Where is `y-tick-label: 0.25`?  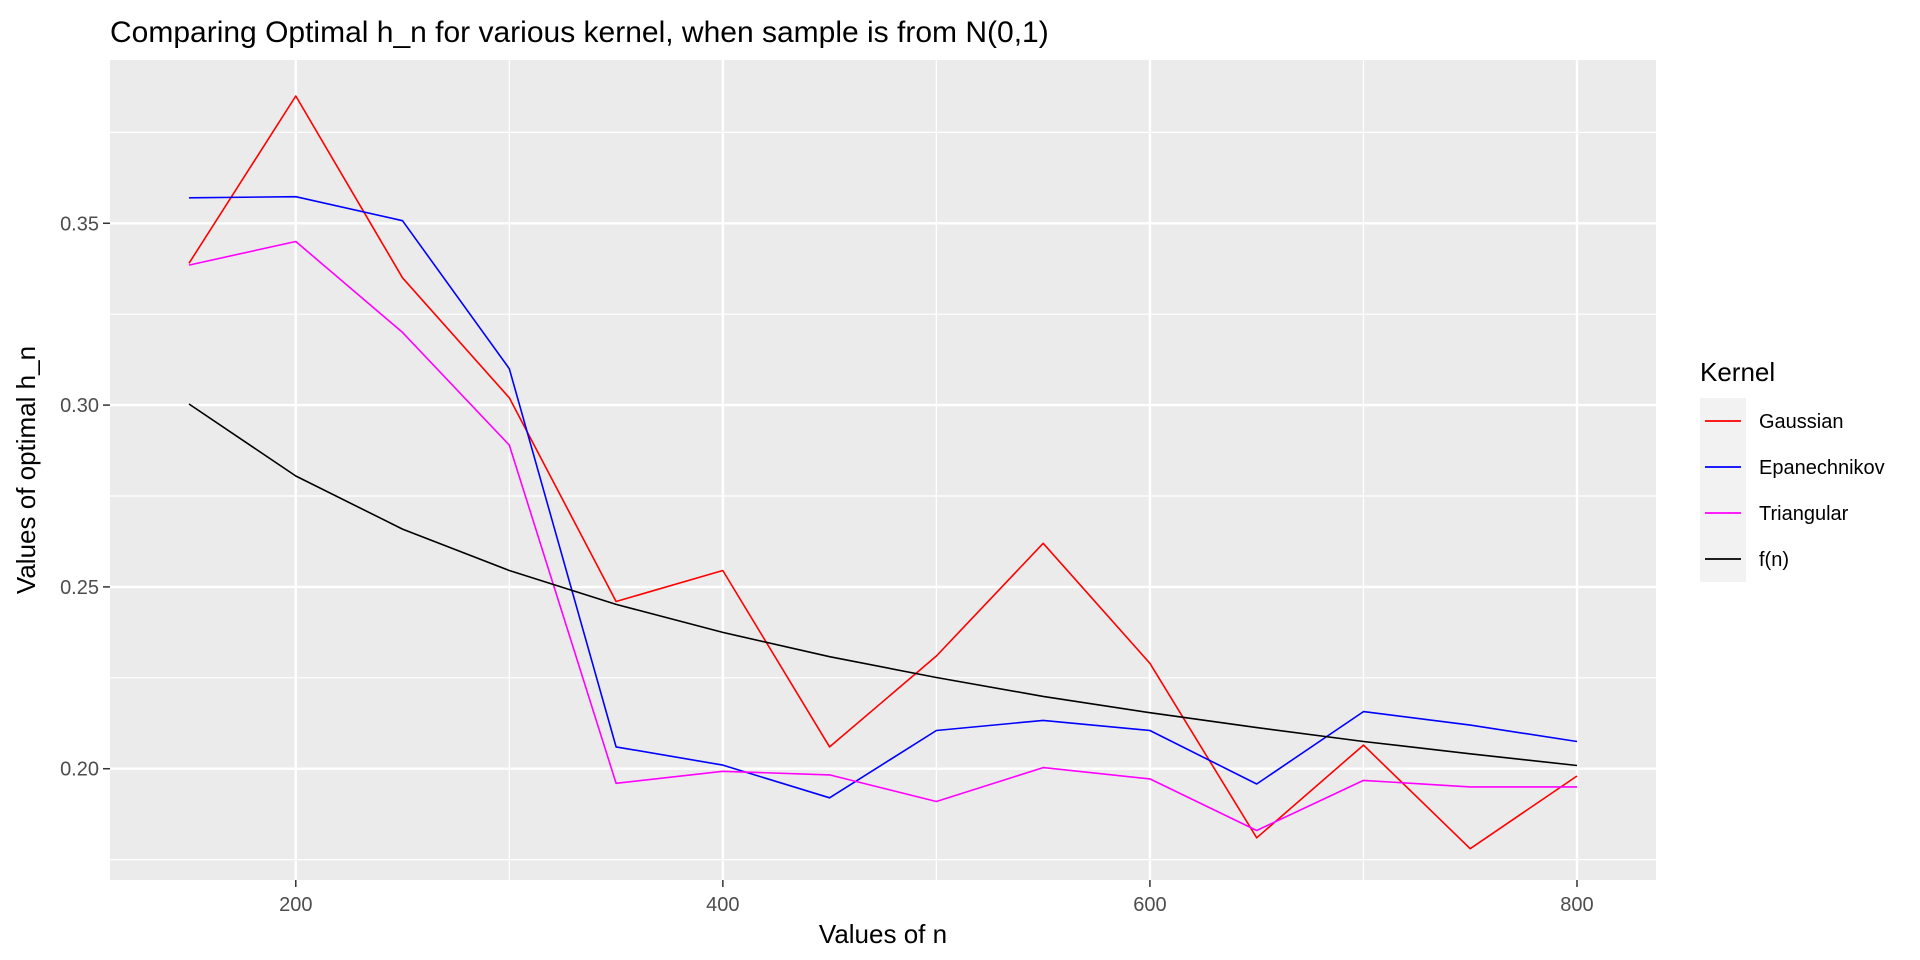 y-tick-label: 0.25 is located at coordinates (79, 588).